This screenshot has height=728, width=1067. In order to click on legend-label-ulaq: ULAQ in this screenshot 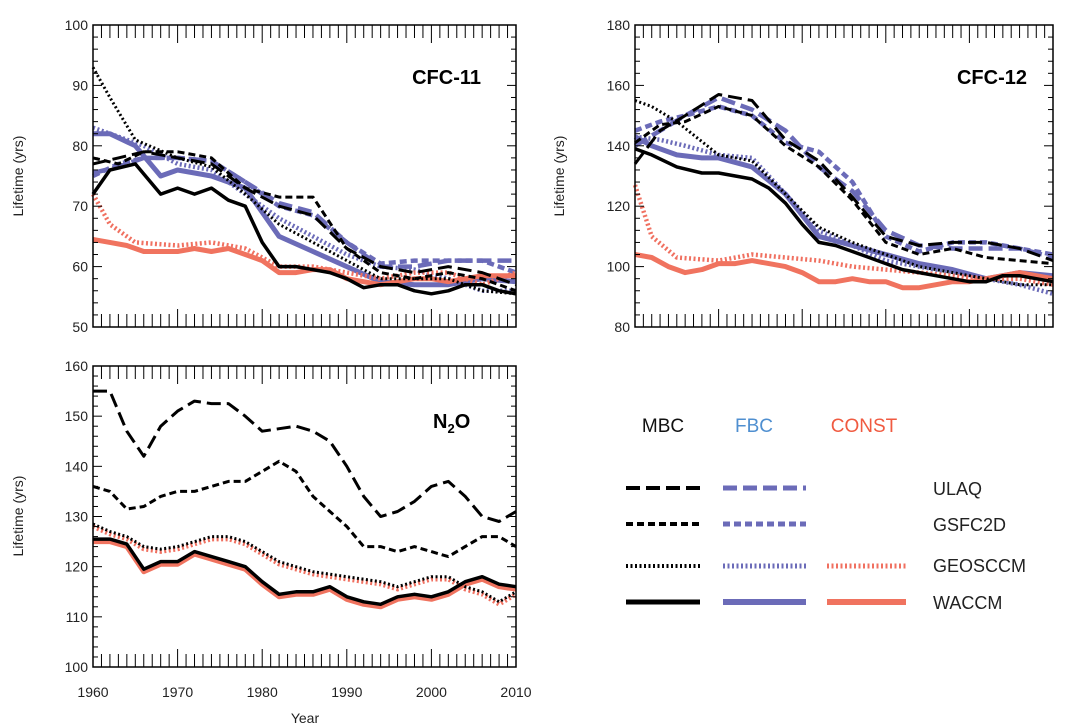, I will do `click(957, 489)`.